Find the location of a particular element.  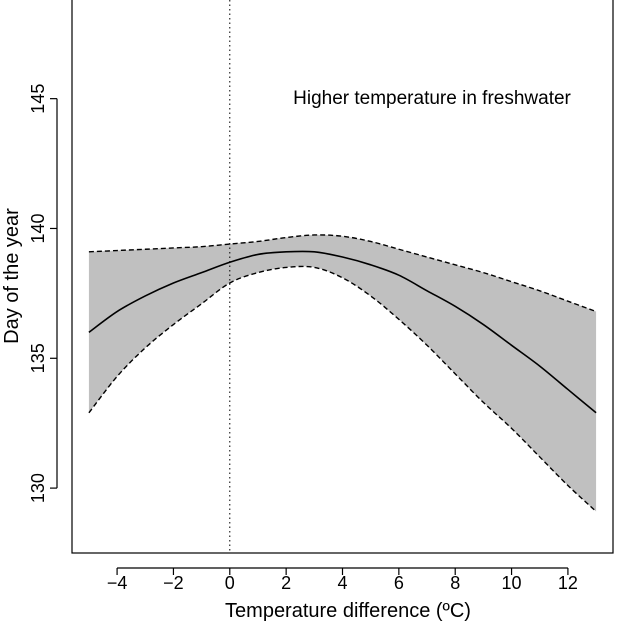

x-tick-label: 6 is located at coordinates (399, 583).